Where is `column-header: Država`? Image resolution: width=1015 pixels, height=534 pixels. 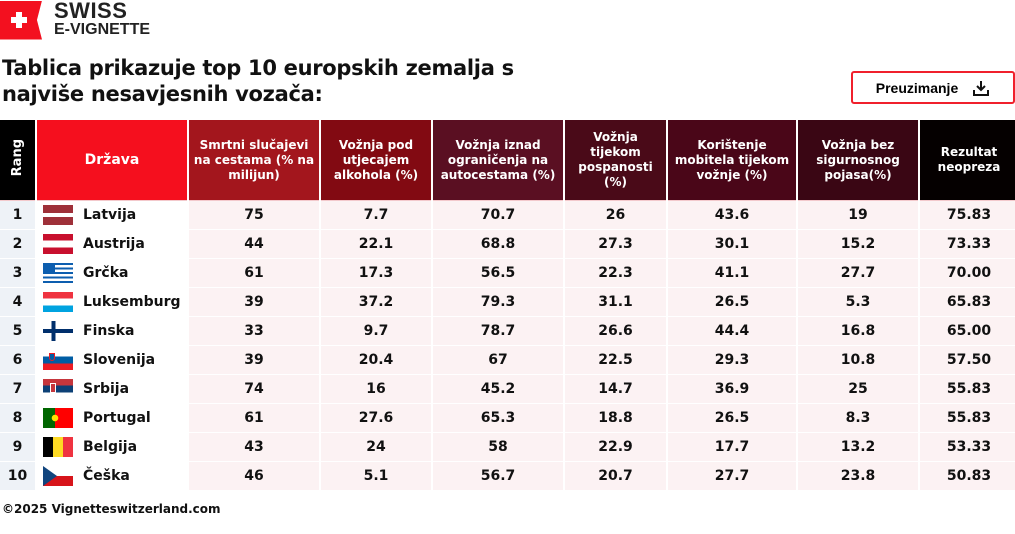
column-header: Država is located at coordinates (112, 160).